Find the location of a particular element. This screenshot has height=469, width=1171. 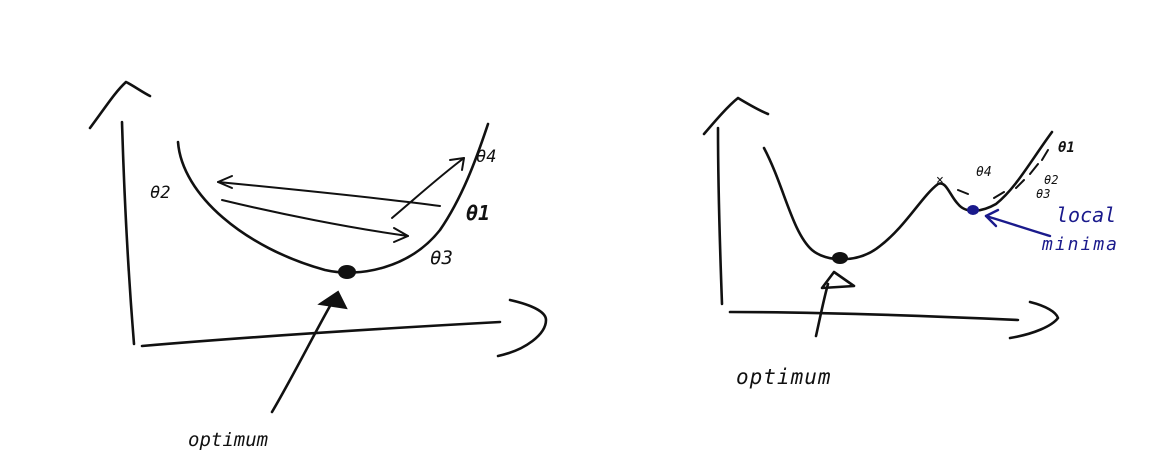

left-optimum-point is located at coordinates (347, 272).